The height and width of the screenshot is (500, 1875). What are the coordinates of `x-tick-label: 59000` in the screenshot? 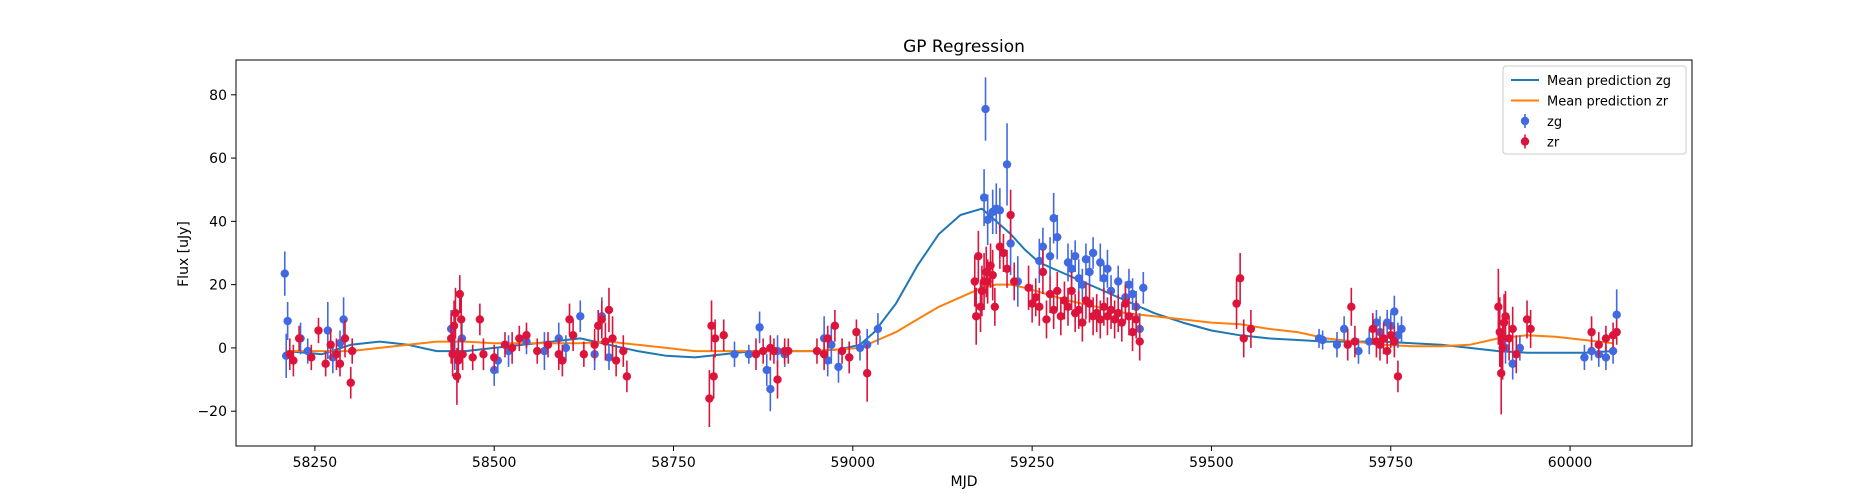 It's located at (853, 463).